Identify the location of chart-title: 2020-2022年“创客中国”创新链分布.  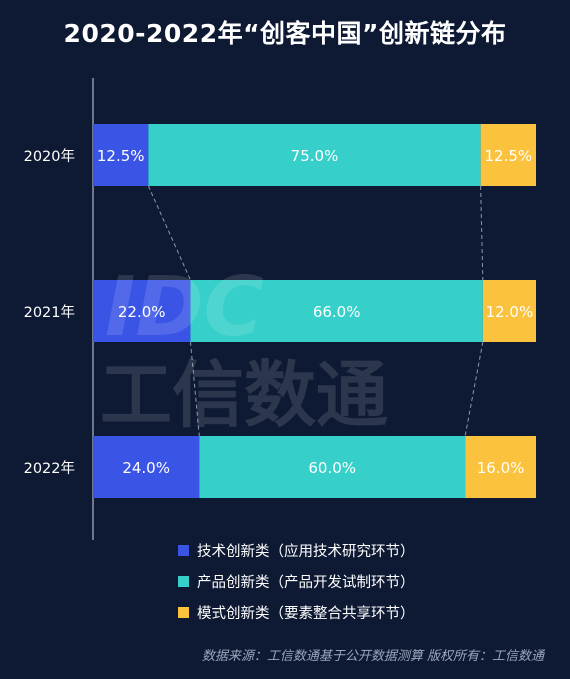
(285, 33).